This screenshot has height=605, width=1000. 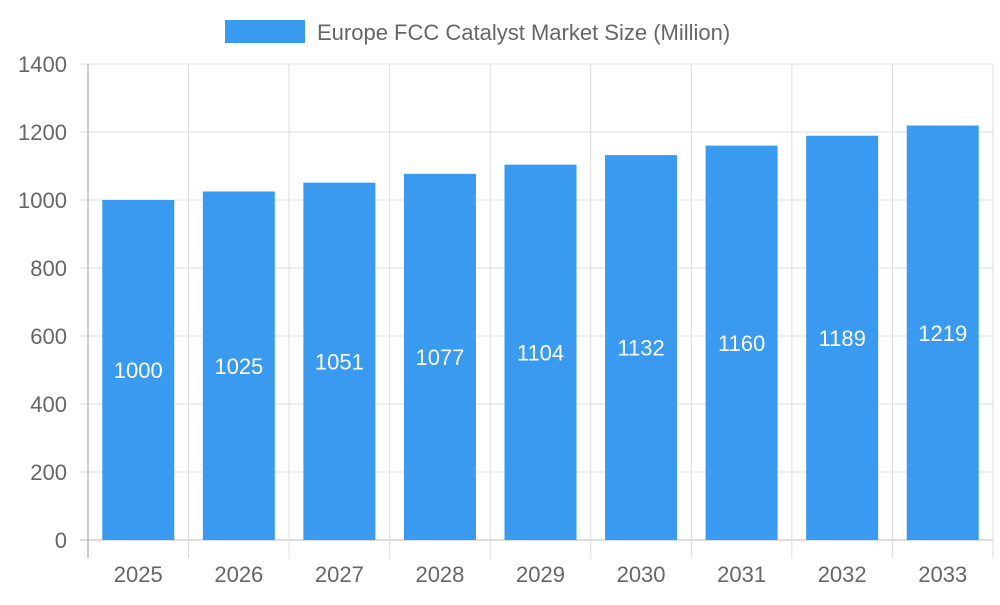 What do you see at coordinates (42, 64) in the screenshot?
I see `y-tick-label: 1400` at bounding box center [42, 64].